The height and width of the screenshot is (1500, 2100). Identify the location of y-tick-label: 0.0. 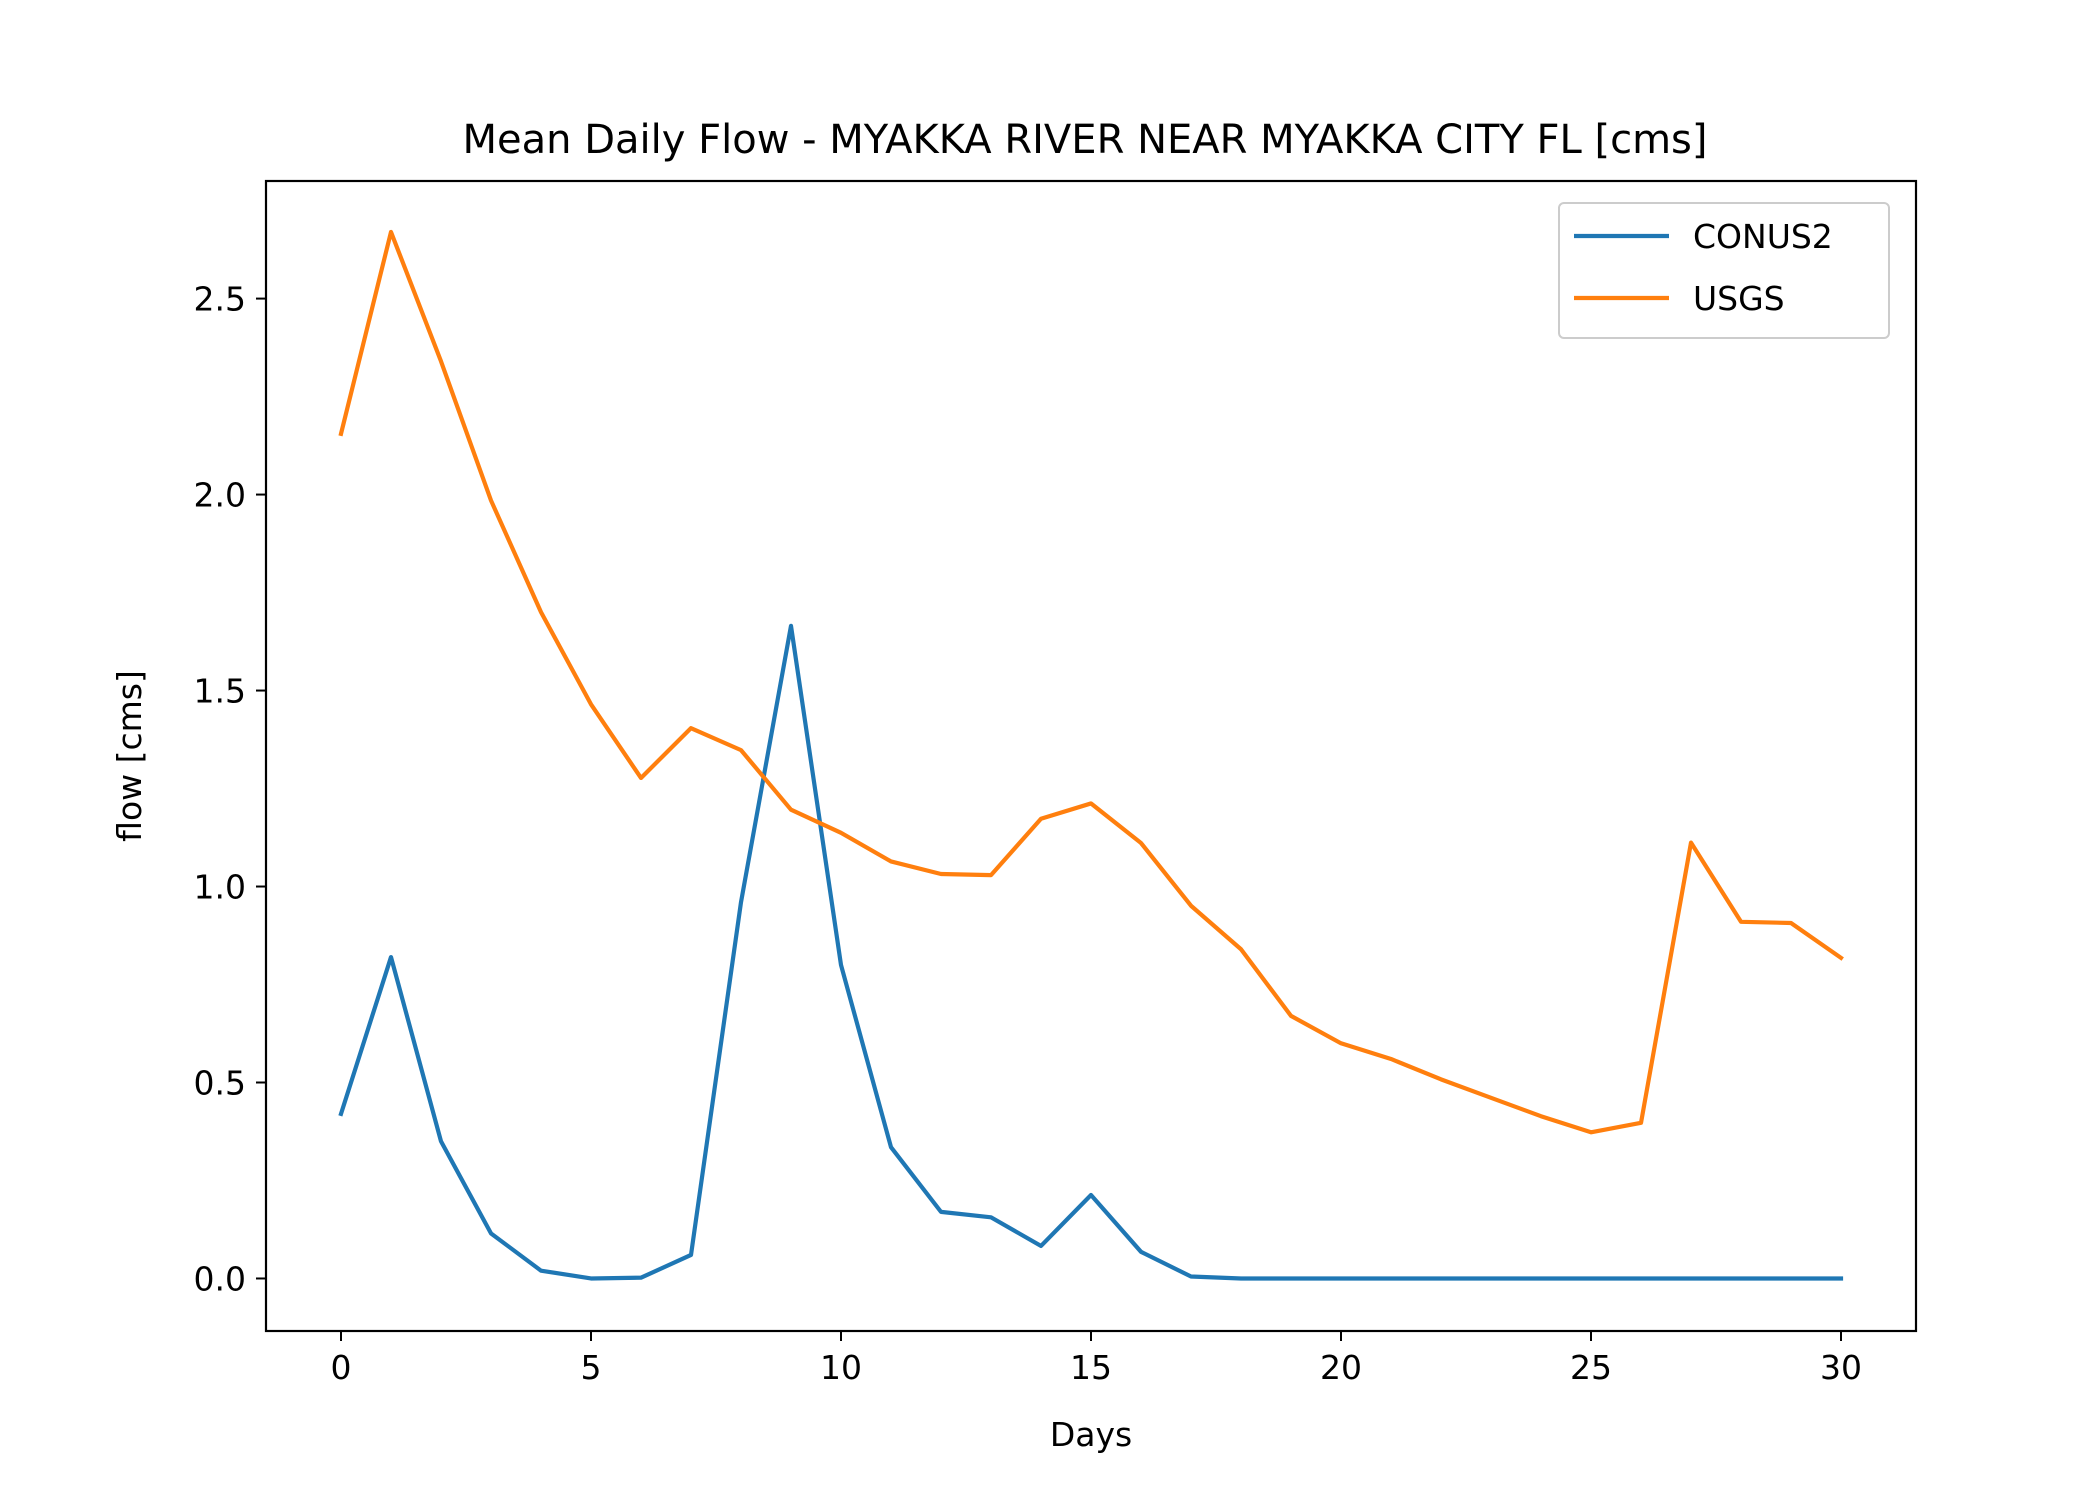
(220, 1278).